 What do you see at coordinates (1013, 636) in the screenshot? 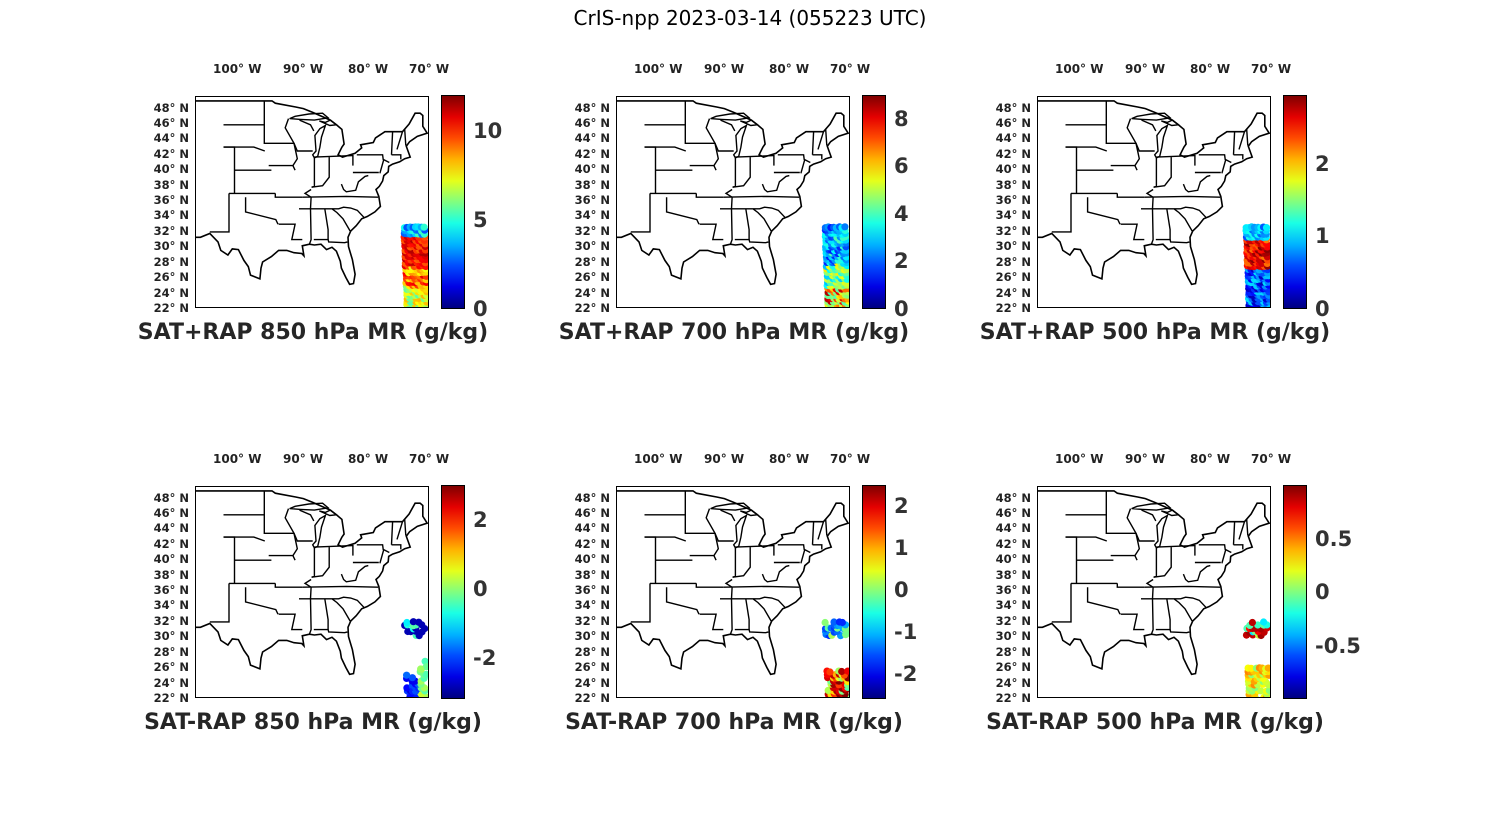
I see `latitude-label: 30° N` at bounding box center [1013, 636].